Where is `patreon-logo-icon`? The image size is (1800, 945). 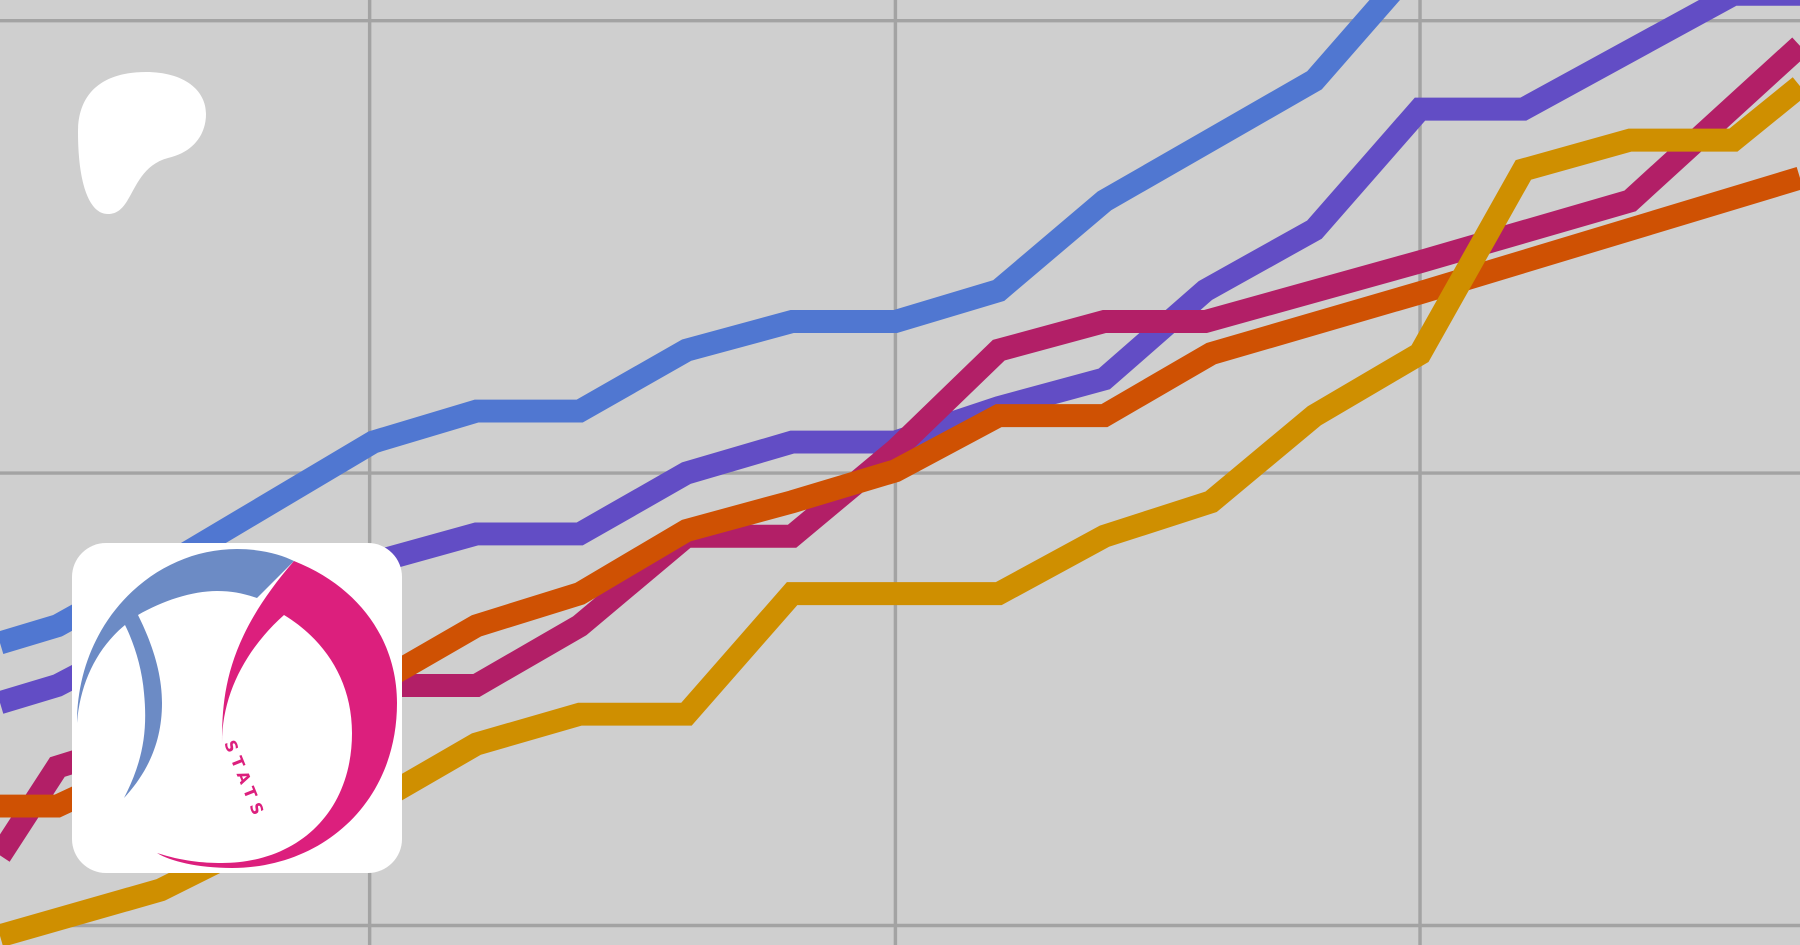
patreon-logo-icon is located at coordinates (142, 143).